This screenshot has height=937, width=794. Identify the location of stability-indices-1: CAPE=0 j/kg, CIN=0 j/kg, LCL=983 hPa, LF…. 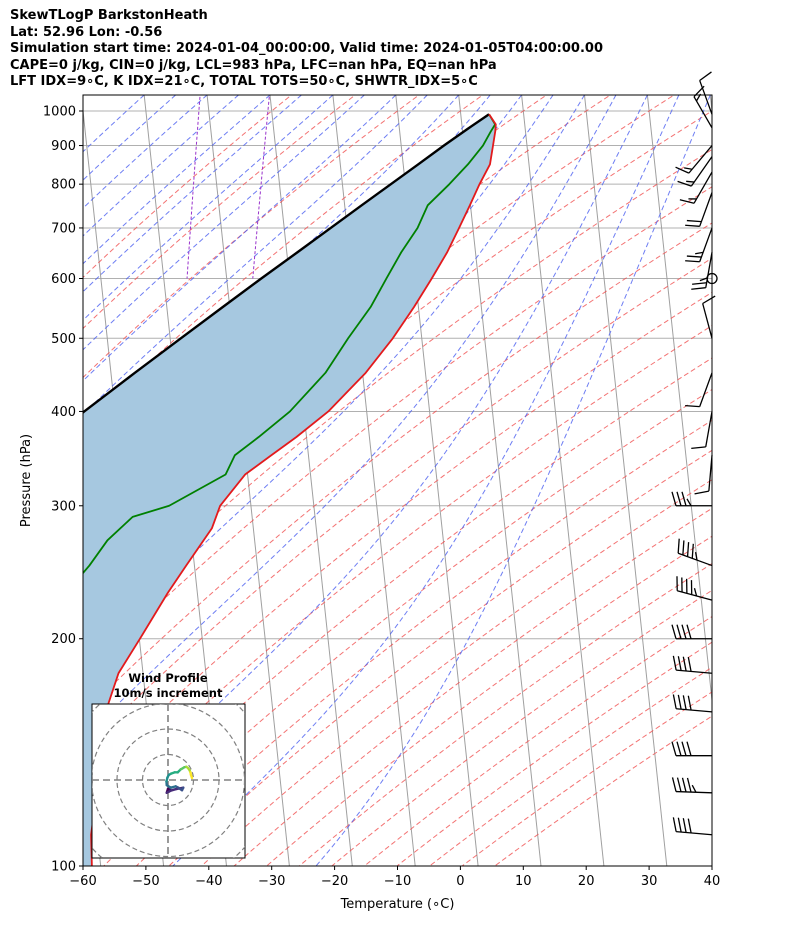
(253, 65).